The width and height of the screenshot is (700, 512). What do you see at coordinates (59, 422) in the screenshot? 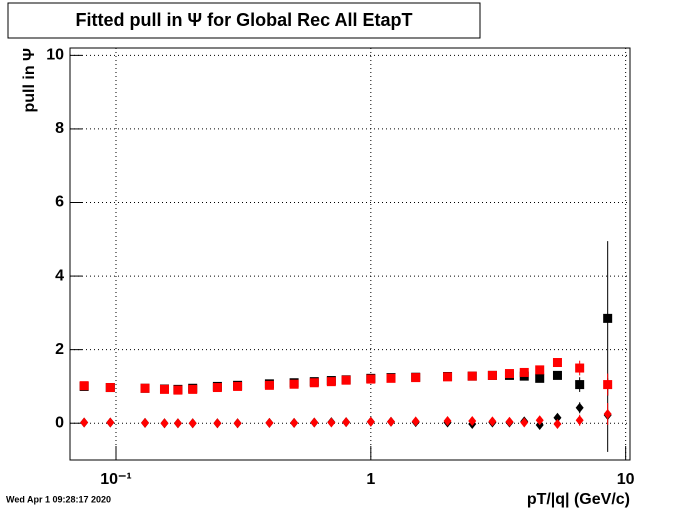
I see `y-tick-label: 0` at bounding box center [59, 422].